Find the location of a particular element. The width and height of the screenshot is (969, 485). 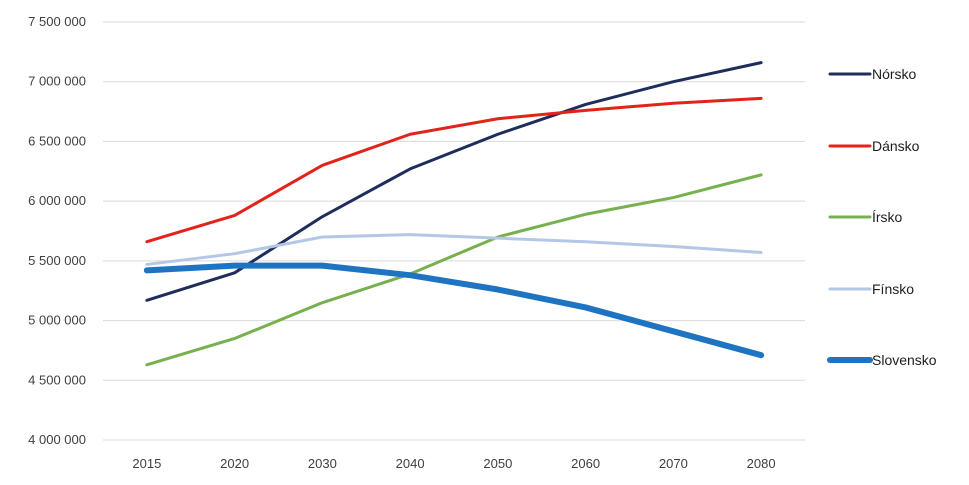

x-tick-label: 2060 is located at coordinates (585, 463).